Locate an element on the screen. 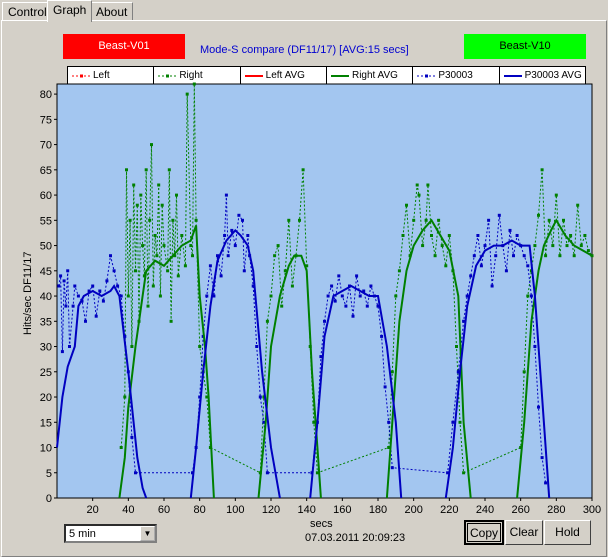 The height and width of the screenshot is (557, 608). interval-select: 5 min ▼ is located at coordinates (110, 533).